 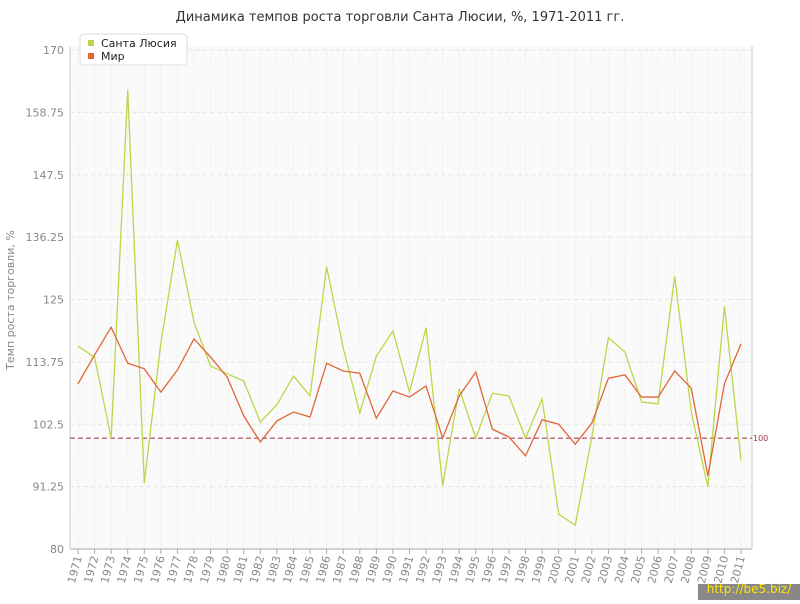 I want to click on legend-box, so click(x=133, y=49).